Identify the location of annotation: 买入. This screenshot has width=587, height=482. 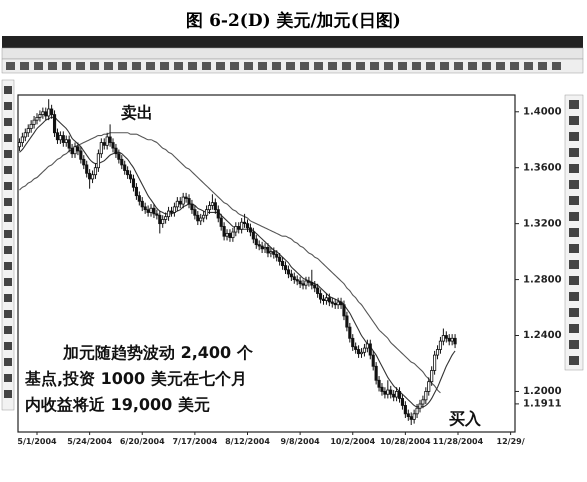
(465, 418).